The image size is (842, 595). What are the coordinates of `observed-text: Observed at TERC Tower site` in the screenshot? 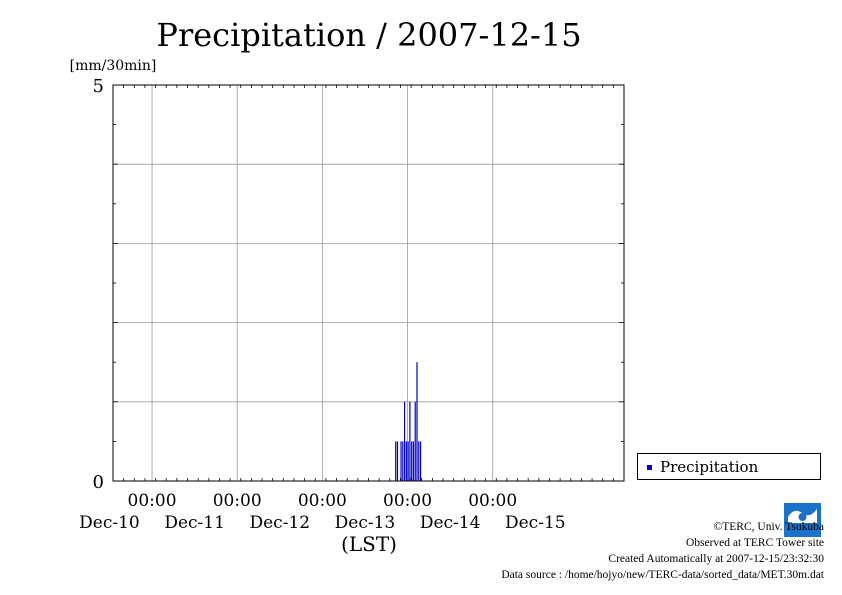 It's located at (754, 543).